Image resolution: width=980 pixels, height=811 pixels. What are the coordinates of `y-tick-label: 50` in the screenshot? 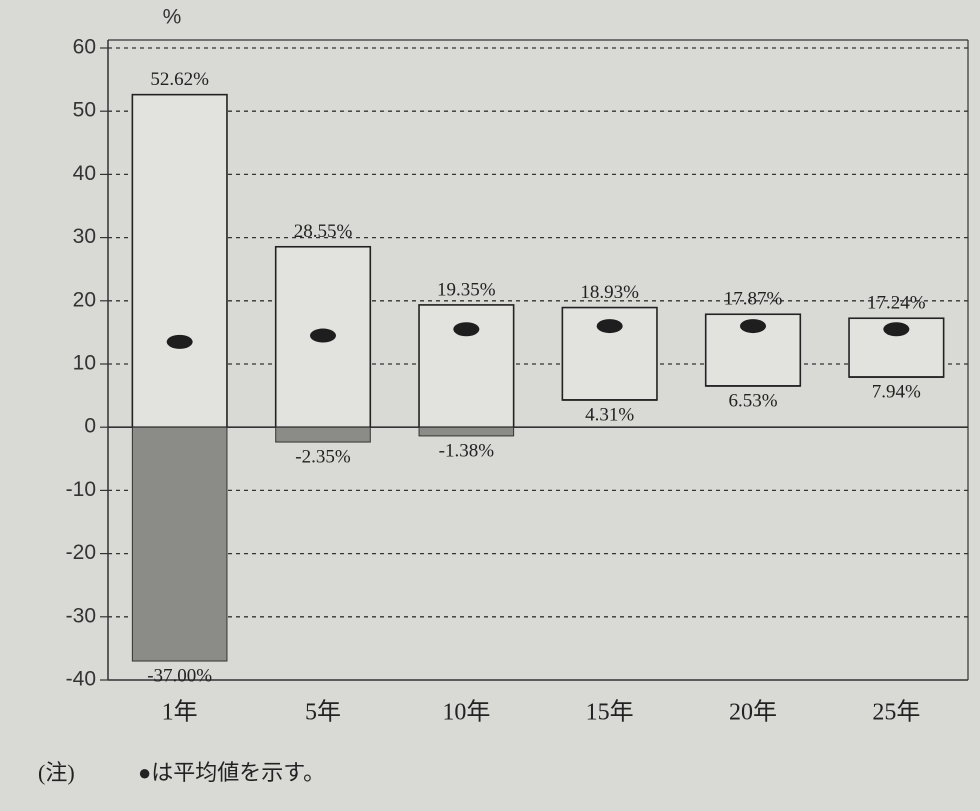 It's located at (84, 110).